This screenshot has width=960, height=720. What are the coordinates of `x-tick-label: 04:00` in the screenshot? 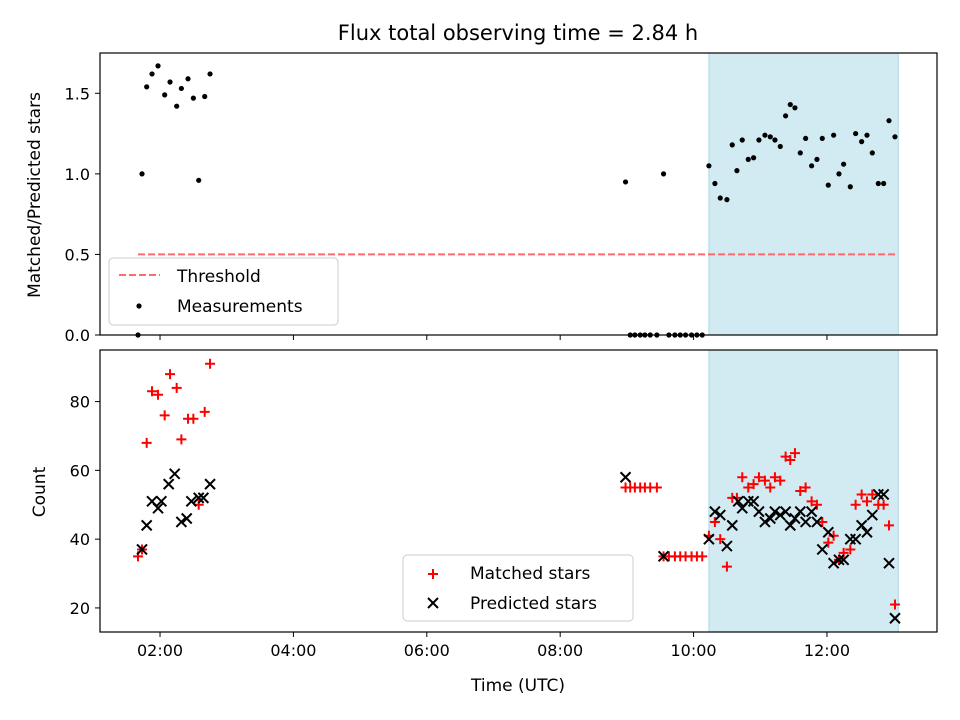 It's located at (293, 650).